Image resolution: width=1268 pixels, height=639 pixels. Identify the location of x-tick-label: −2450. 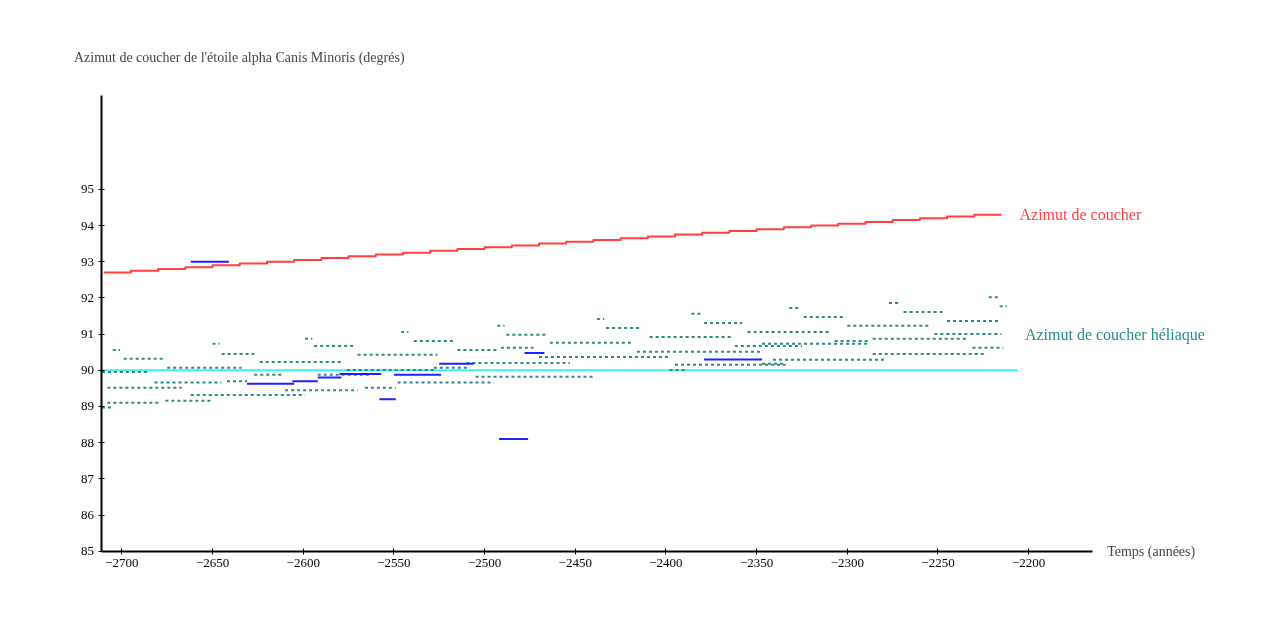
(575, 563).